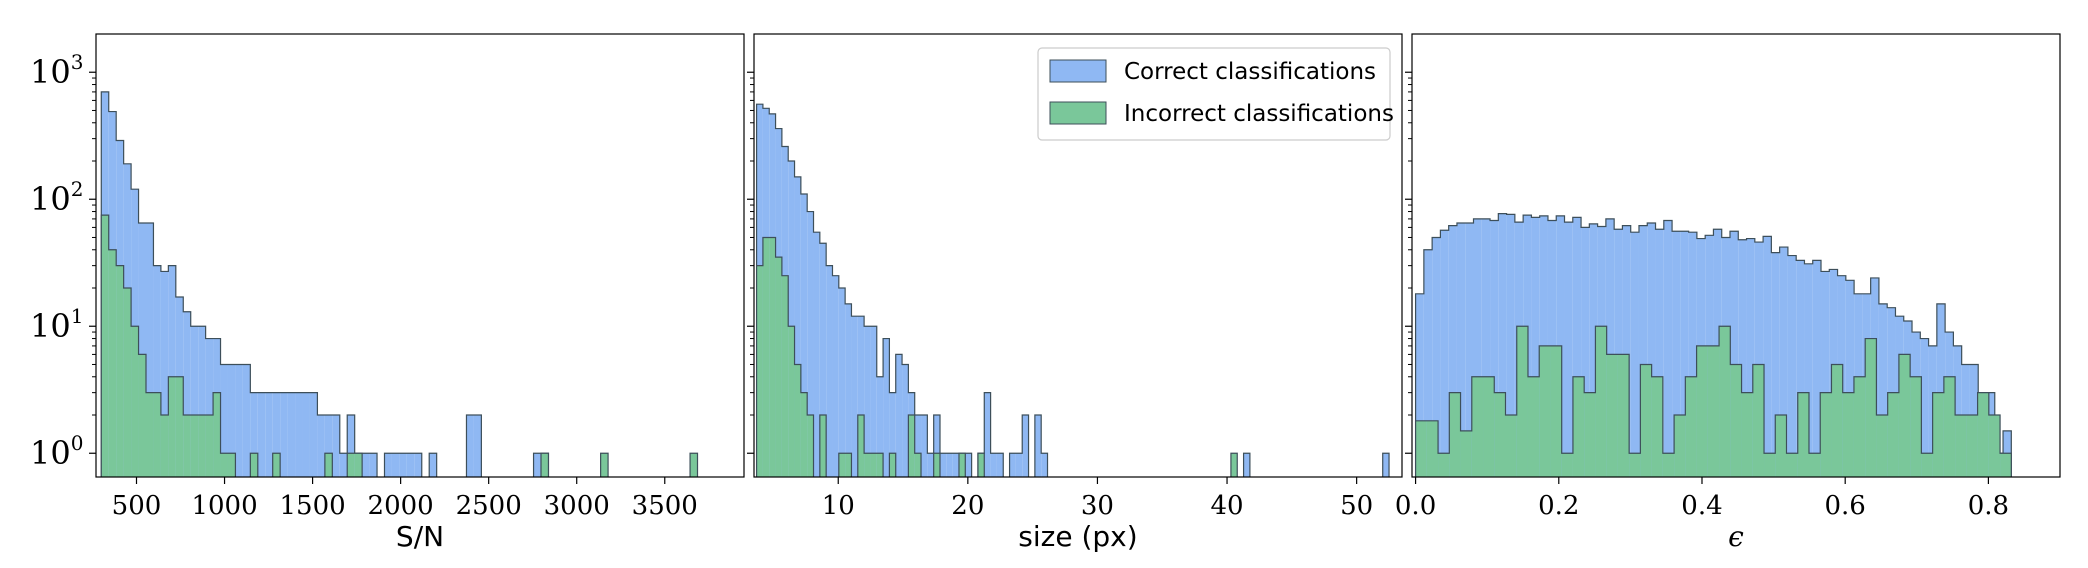 The height and width of the screenshot is (568, 2088). What do you see at coordinates (137, 506) in the screenshot?
I see `x-tick-label: 500` at bounding box center [137, 506].